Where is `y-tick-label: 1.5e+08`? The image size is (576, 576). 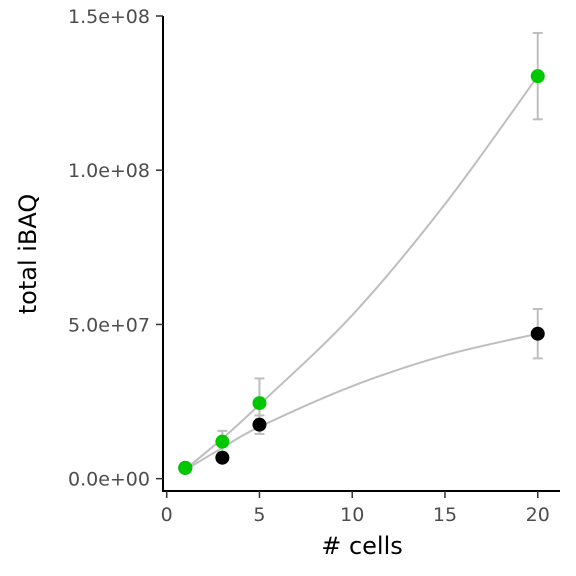
y-tick-label: 1.5e+08 is located at coordinates (109, 17).